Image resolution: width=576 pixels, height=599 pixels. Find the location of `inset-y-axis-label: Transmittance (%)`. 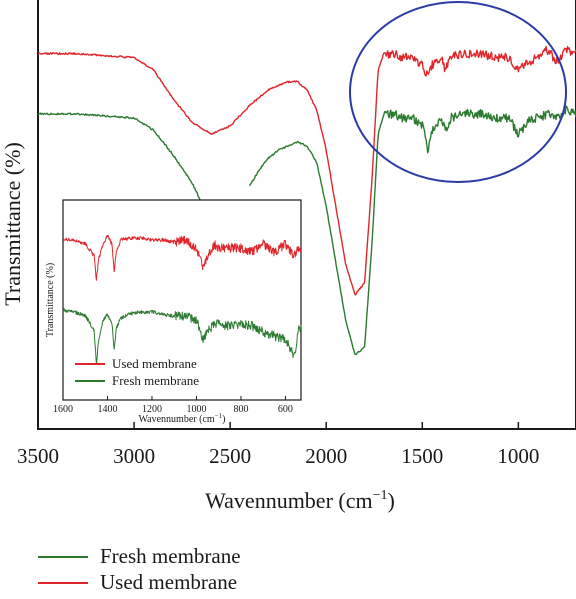

inset-y-axis-label: Transmittance (%) is located at coordinates (50, 300).